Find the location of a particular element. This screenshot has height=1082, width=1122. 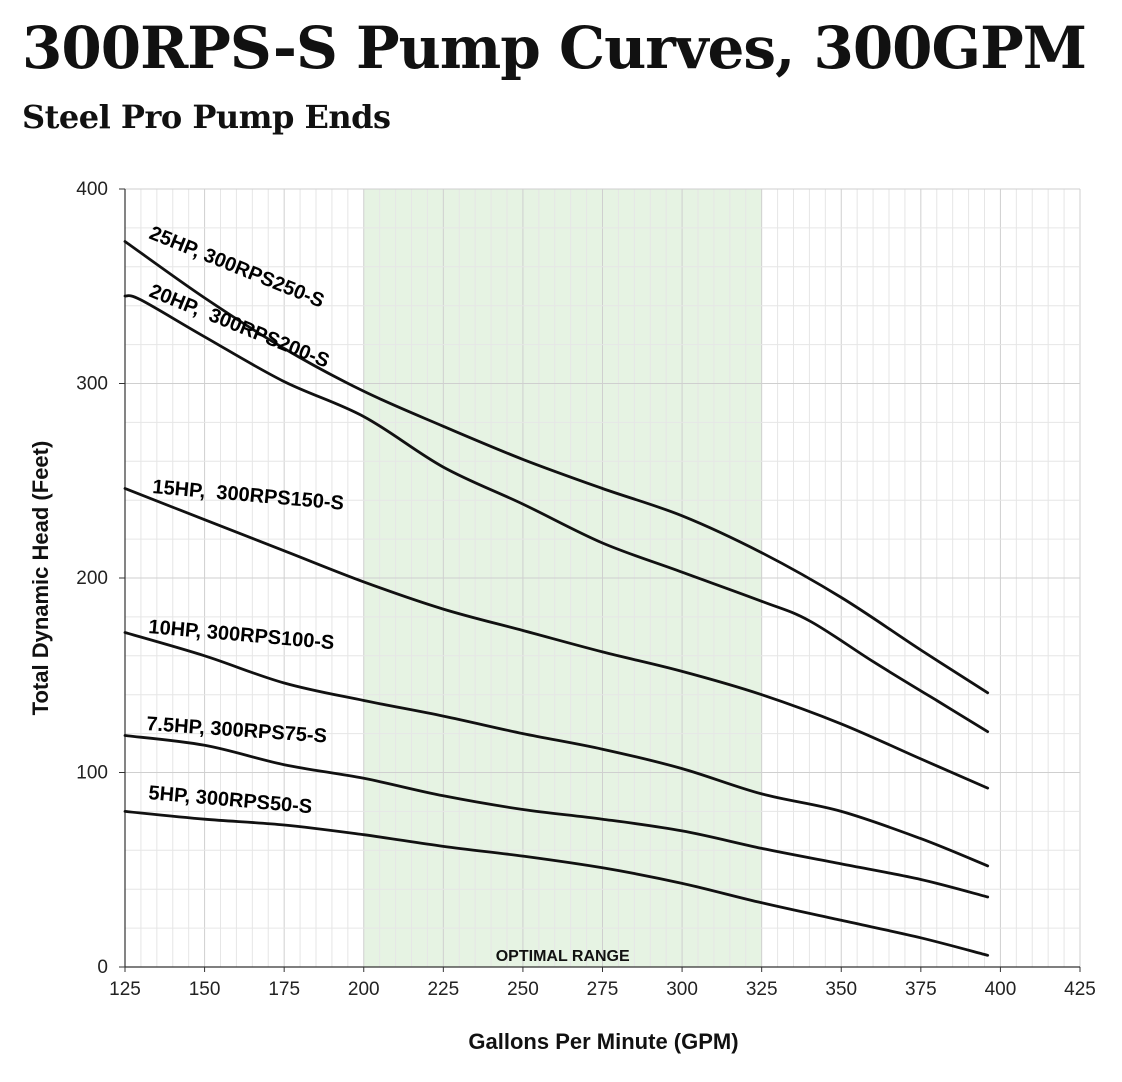

x-tick-label: 225 is located at coordinates (443, 989).